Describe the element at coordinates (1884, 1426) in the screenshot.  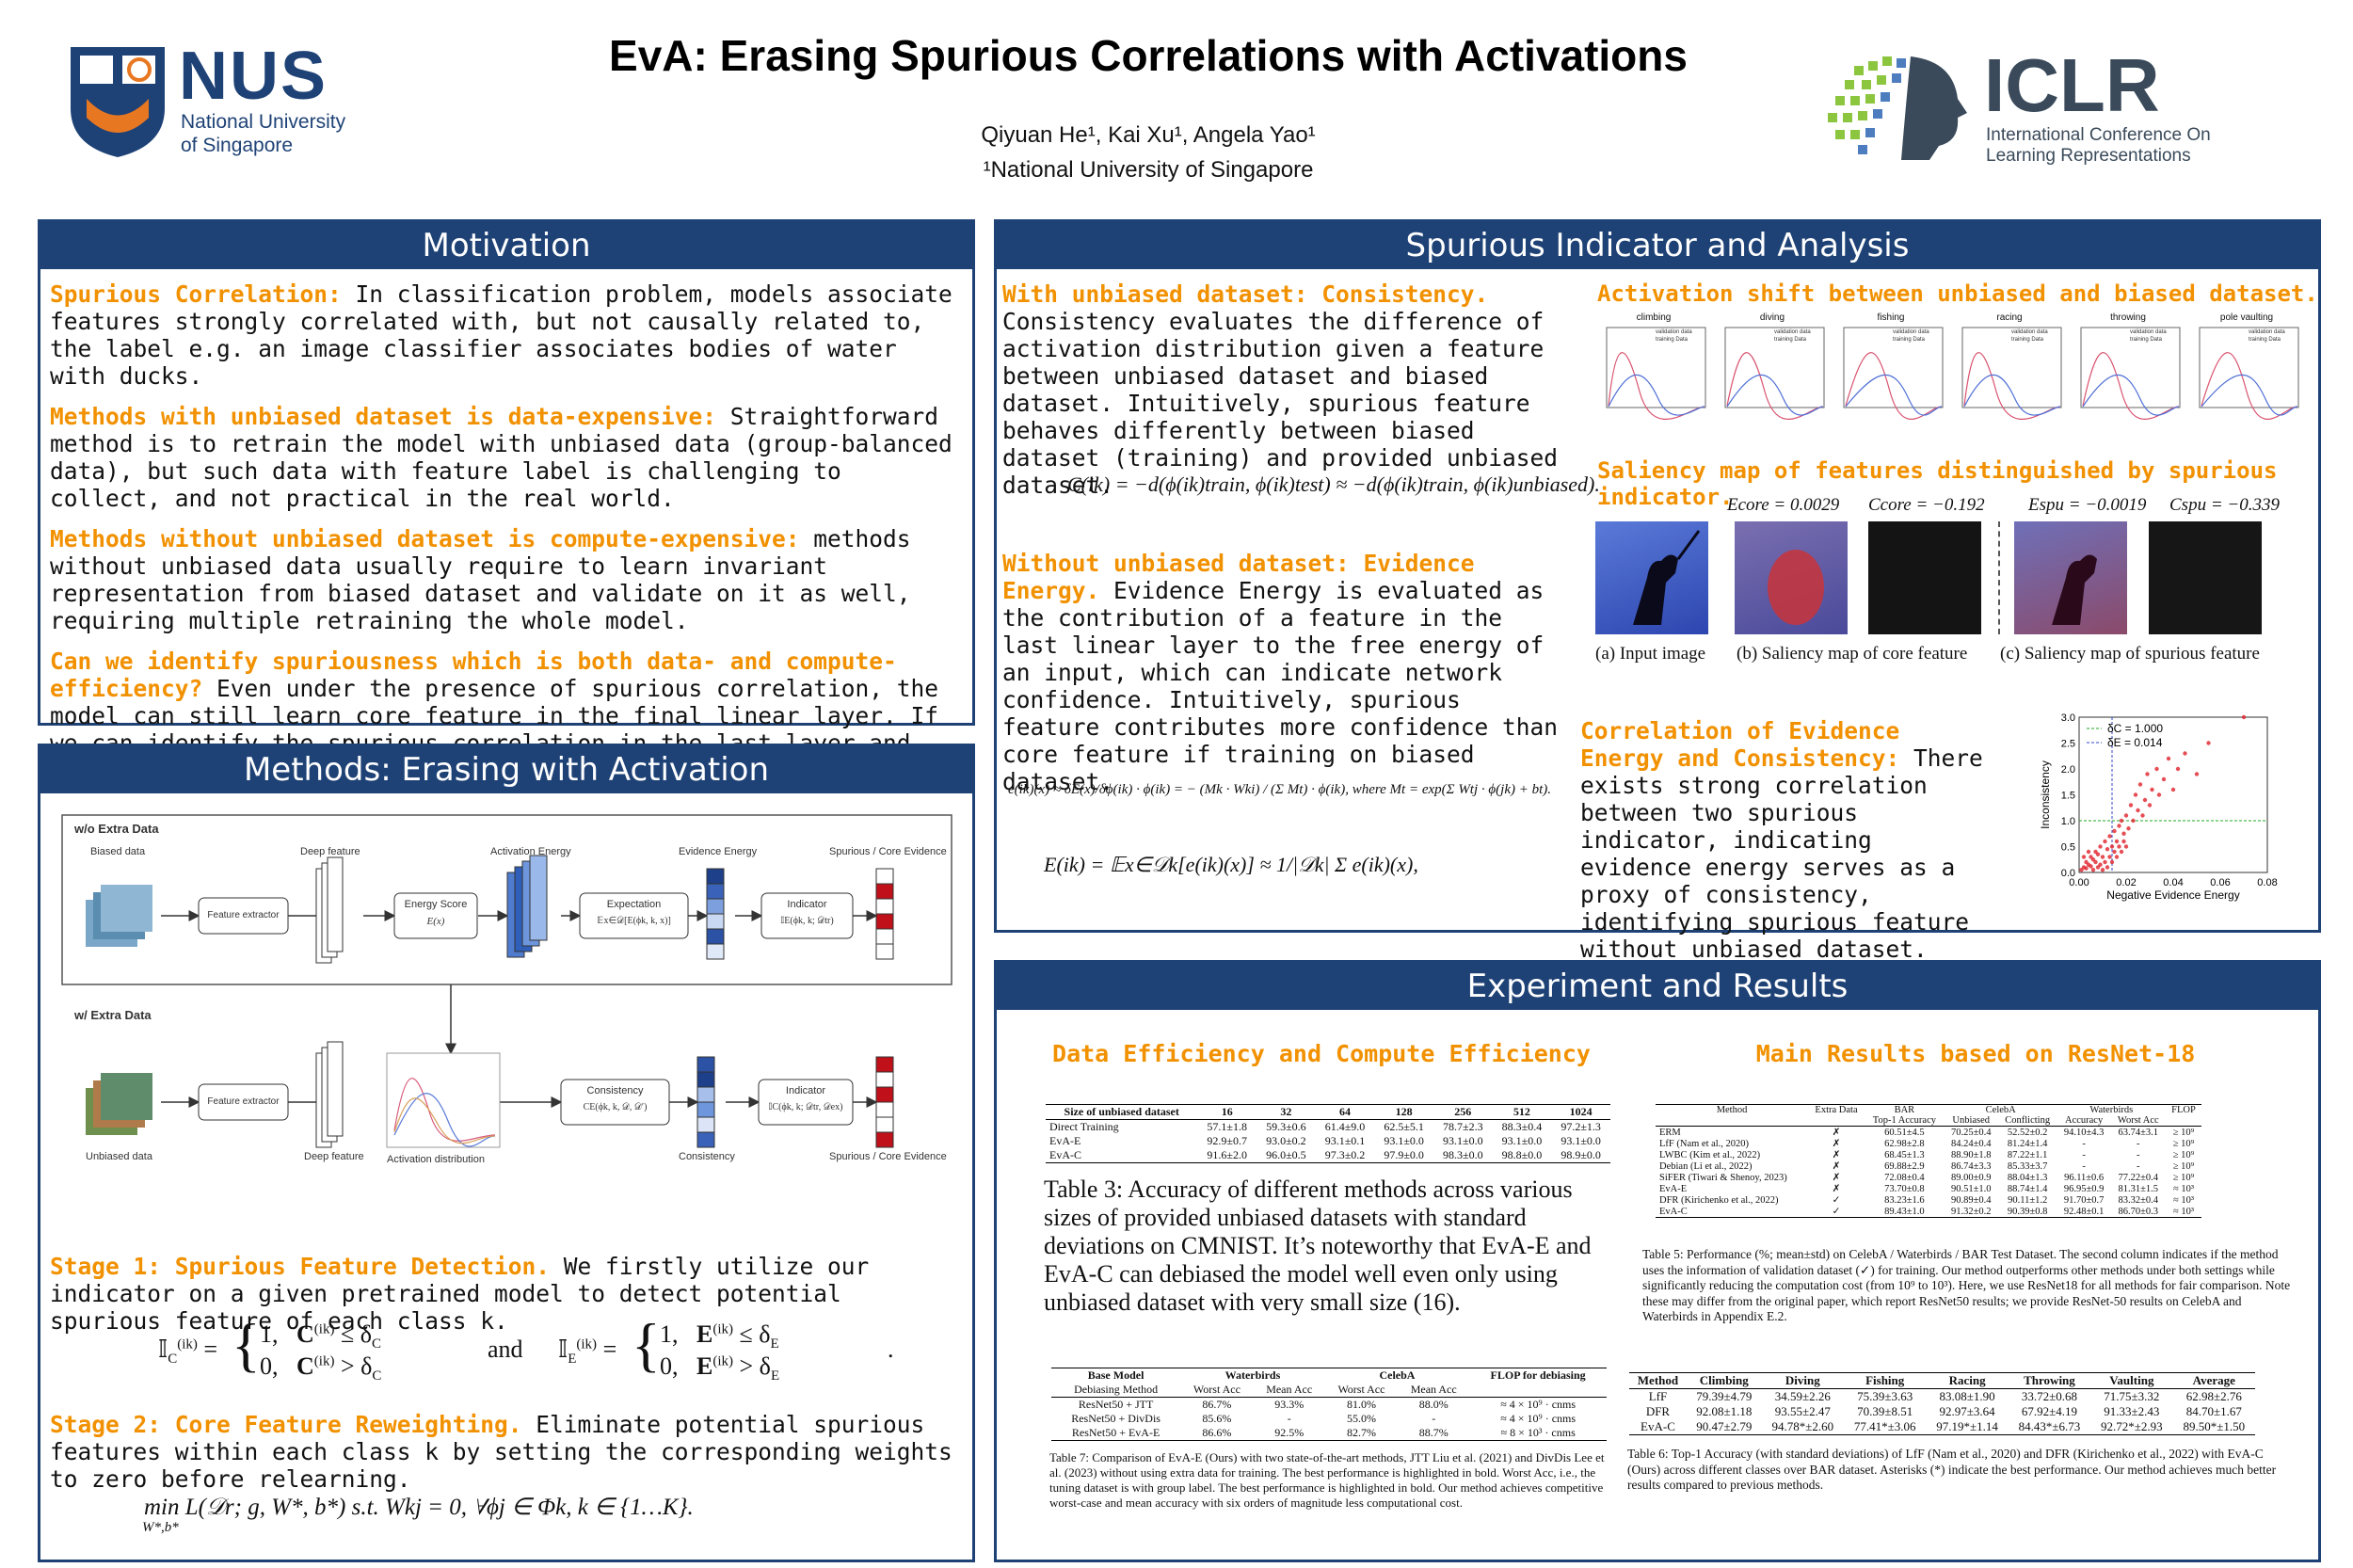
I see `table-cell: 77.41*±3.06` at that location.